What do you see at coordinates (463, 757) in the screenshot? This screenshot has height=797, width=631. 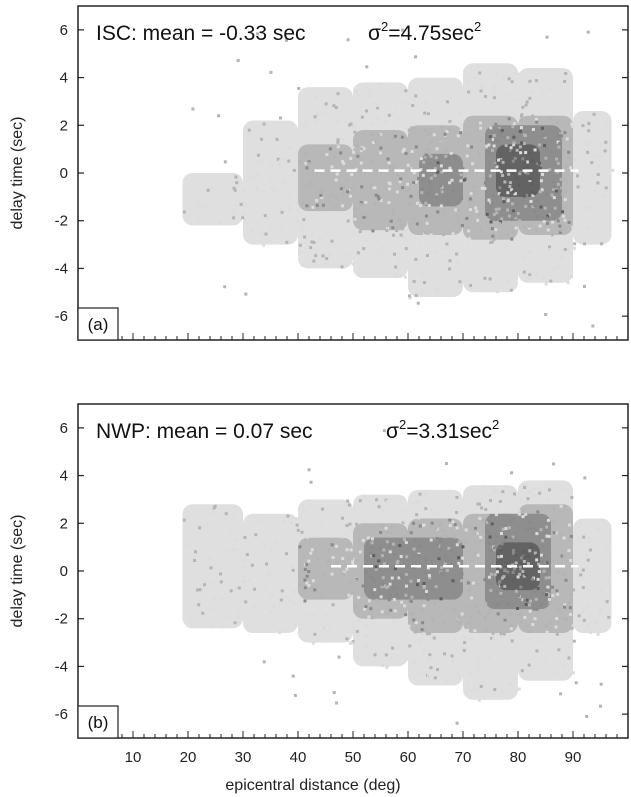 I see `x-tick-label-6: 70` at bounding box center [463, 757].